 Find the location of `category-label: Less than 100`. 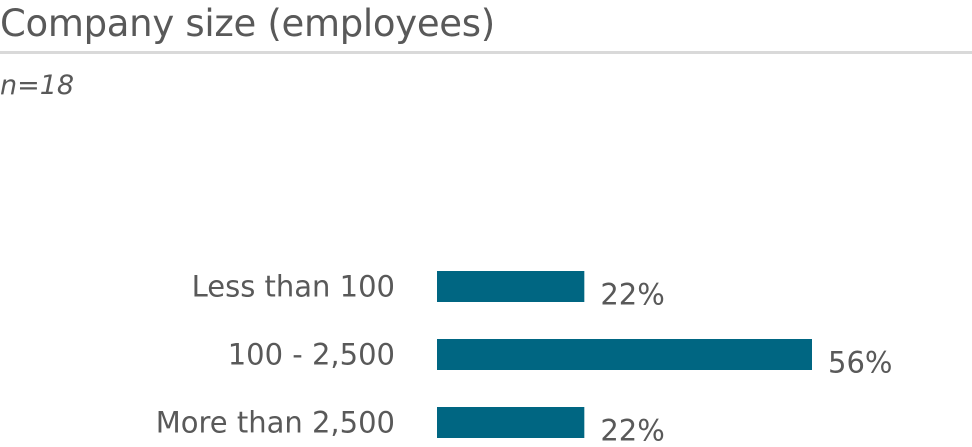

category-label: Less than 100 is located at coordinates (293, 287).